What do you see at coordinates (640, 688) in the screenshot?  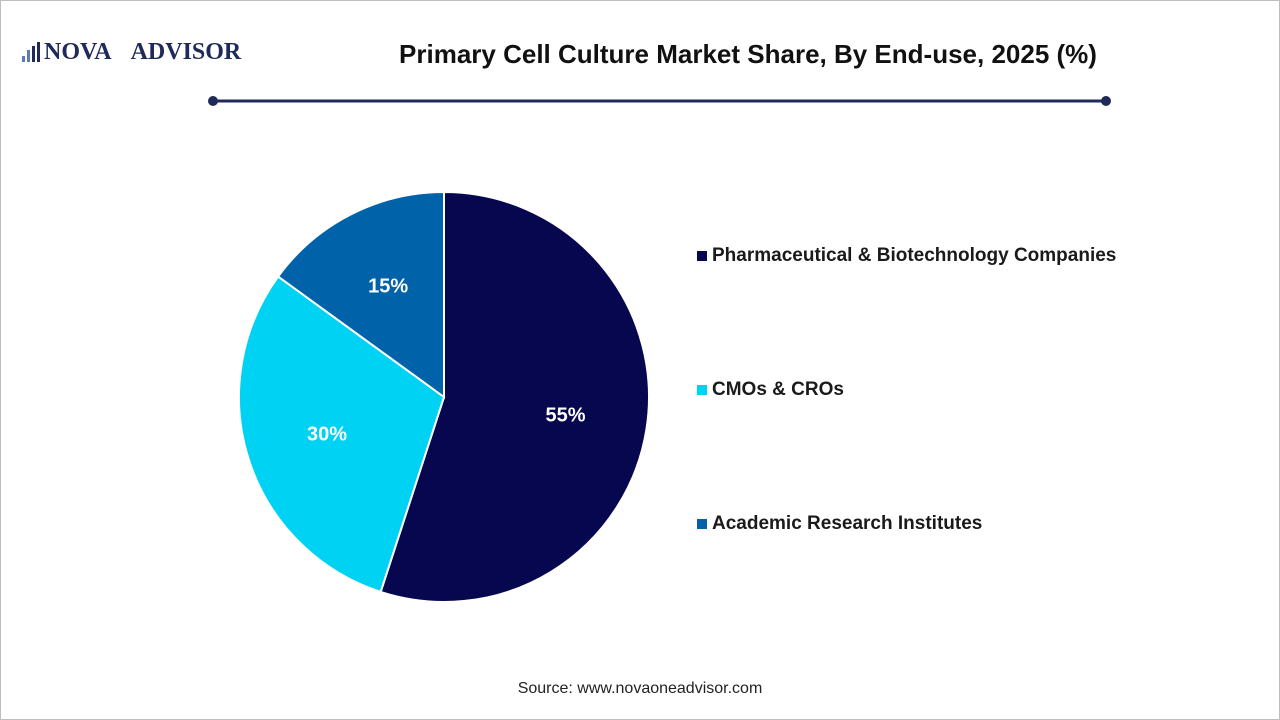 I see `source: Source: www.novaoneadvisor.com` at bounding box center [640, 688].